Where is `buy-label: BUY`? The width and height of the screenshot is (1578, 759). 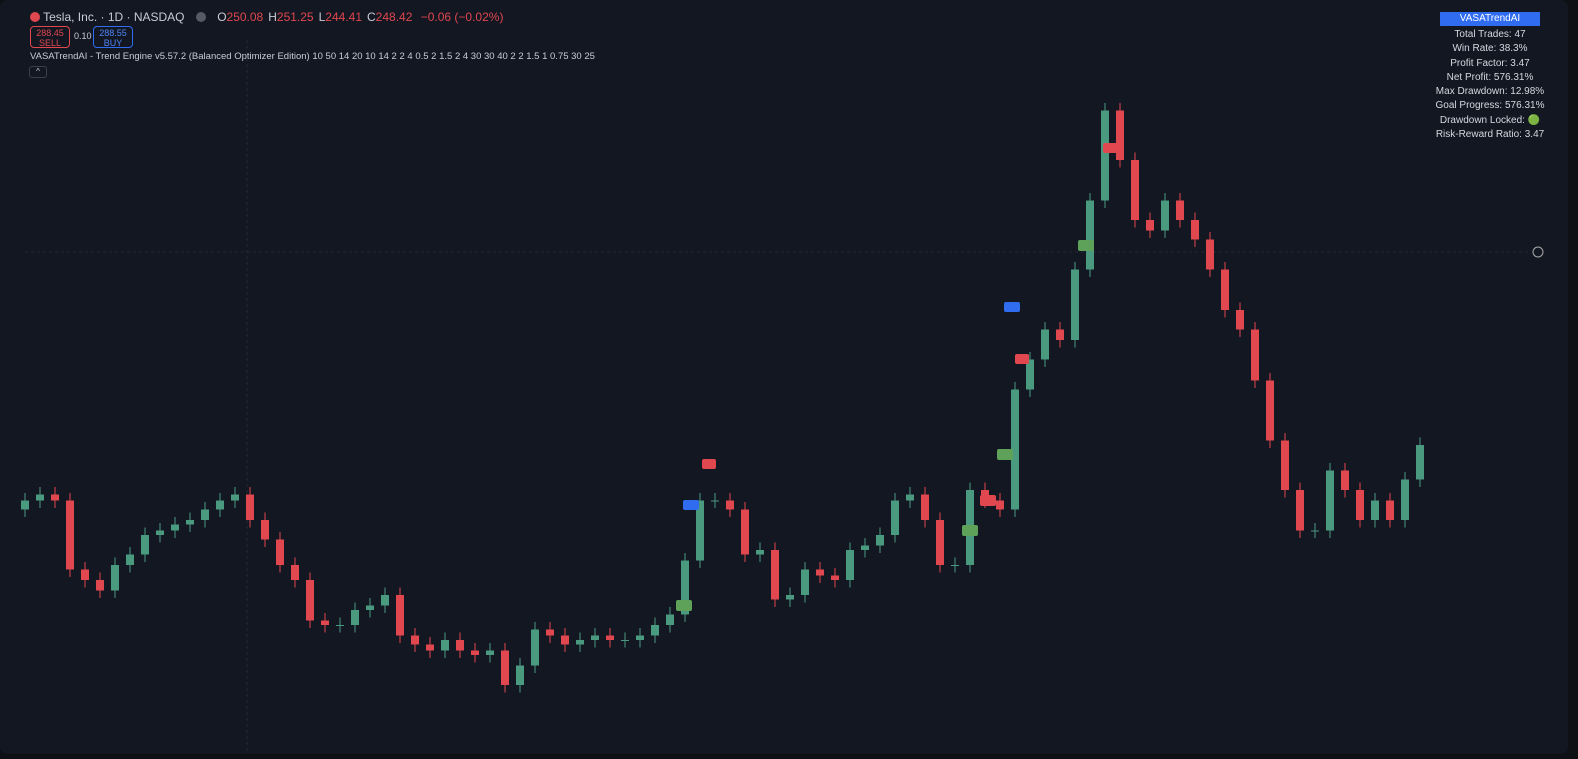 buy-label: BUY is located at coordinates (113, 43).